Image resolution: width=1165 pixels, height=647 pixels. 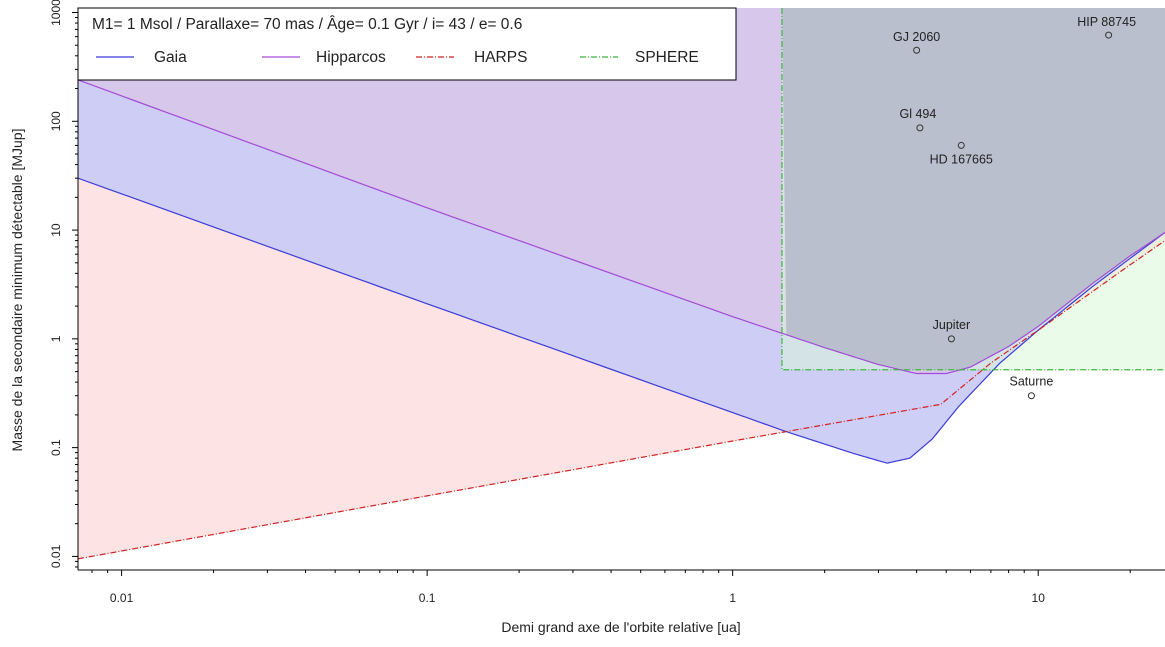 What do you see at coordinates (1106, 22) in the screenshot?
I see `object-label: HIP 88745` at bounding box center [1106, 22].